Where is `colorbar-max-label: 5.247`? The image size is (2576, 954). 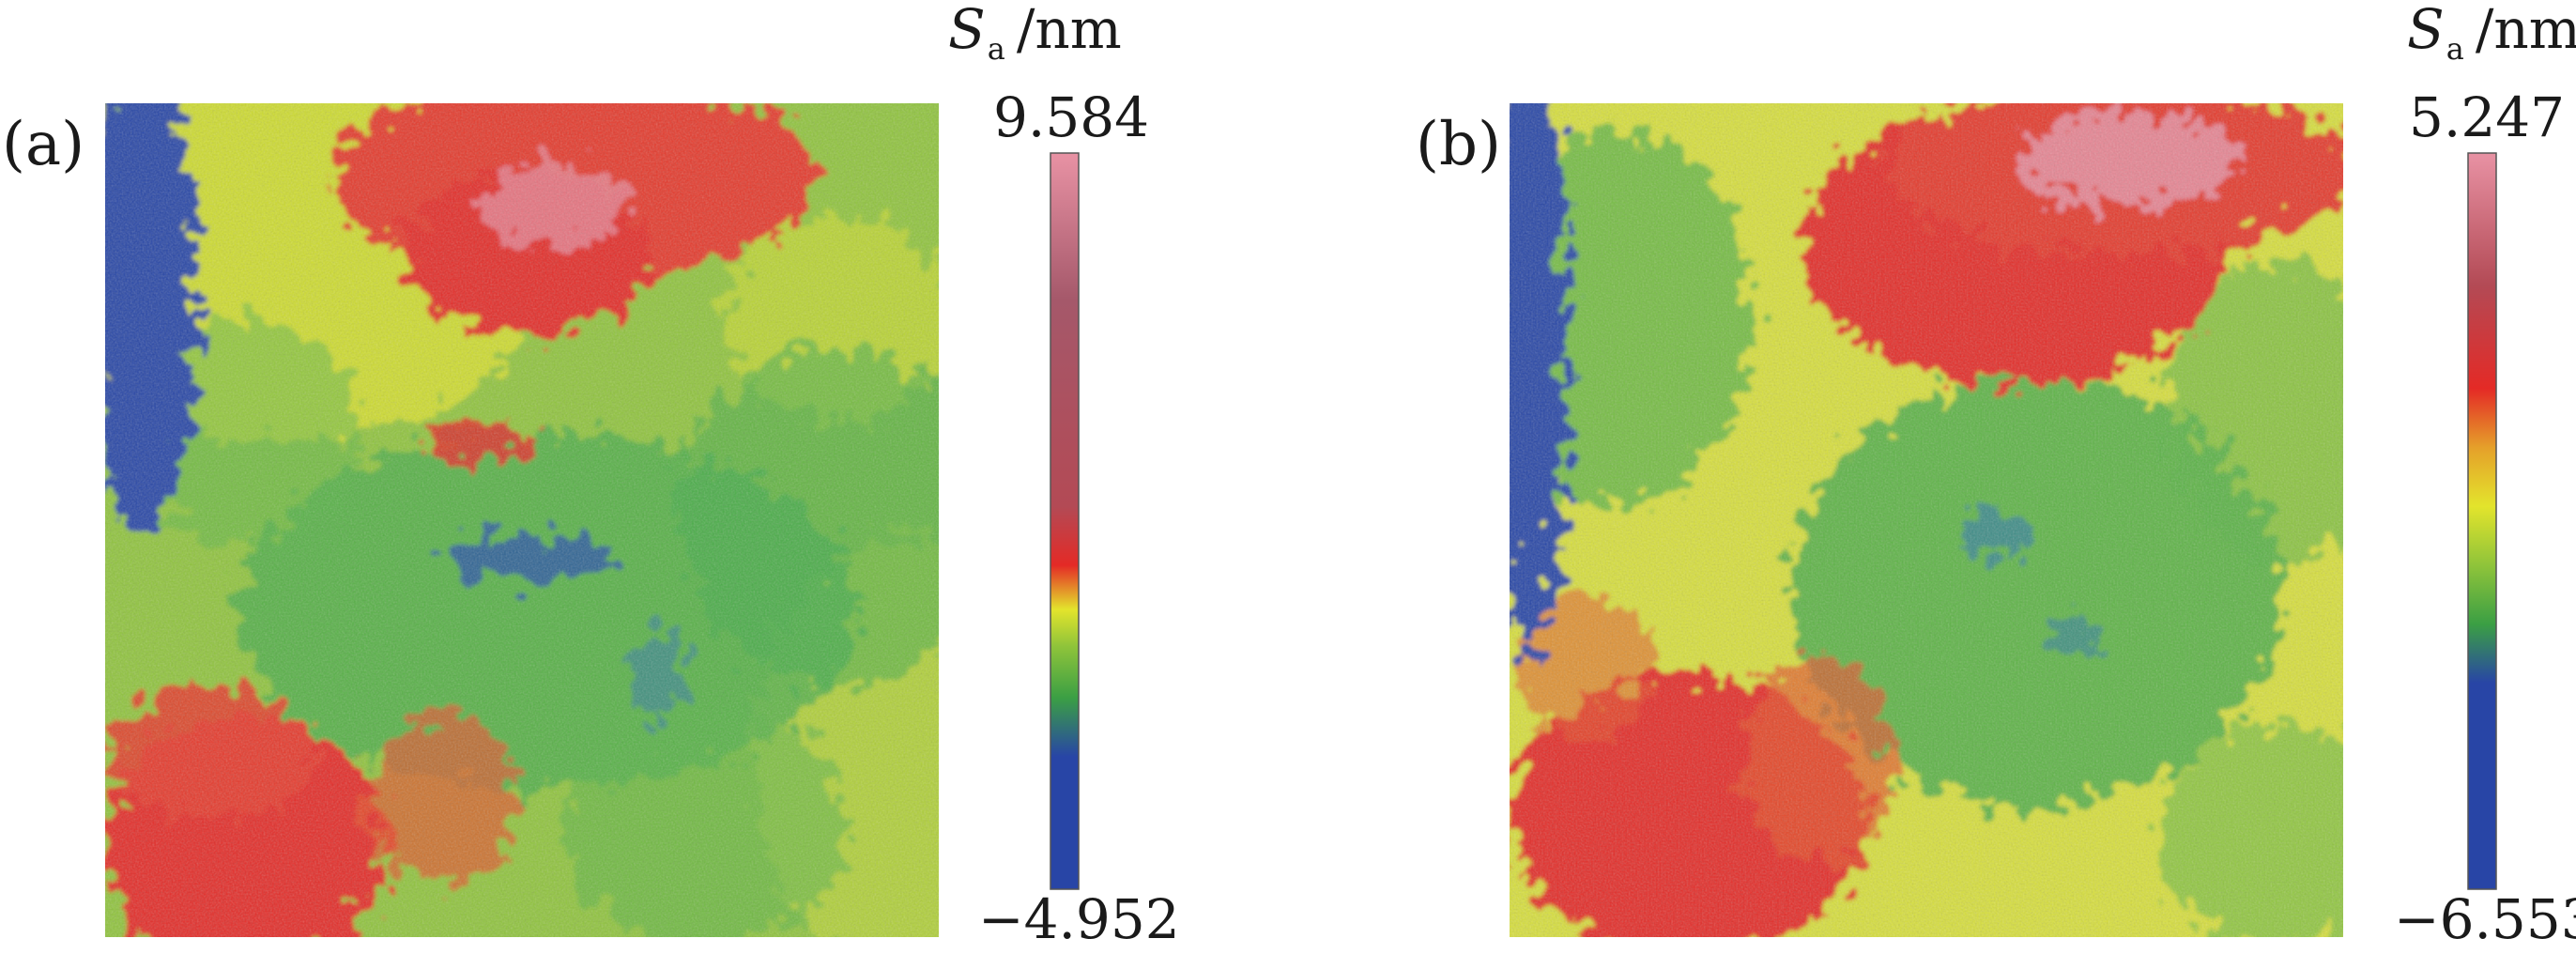 colorbar-max-label: 5.247 is located at coordinates (2488, 117).